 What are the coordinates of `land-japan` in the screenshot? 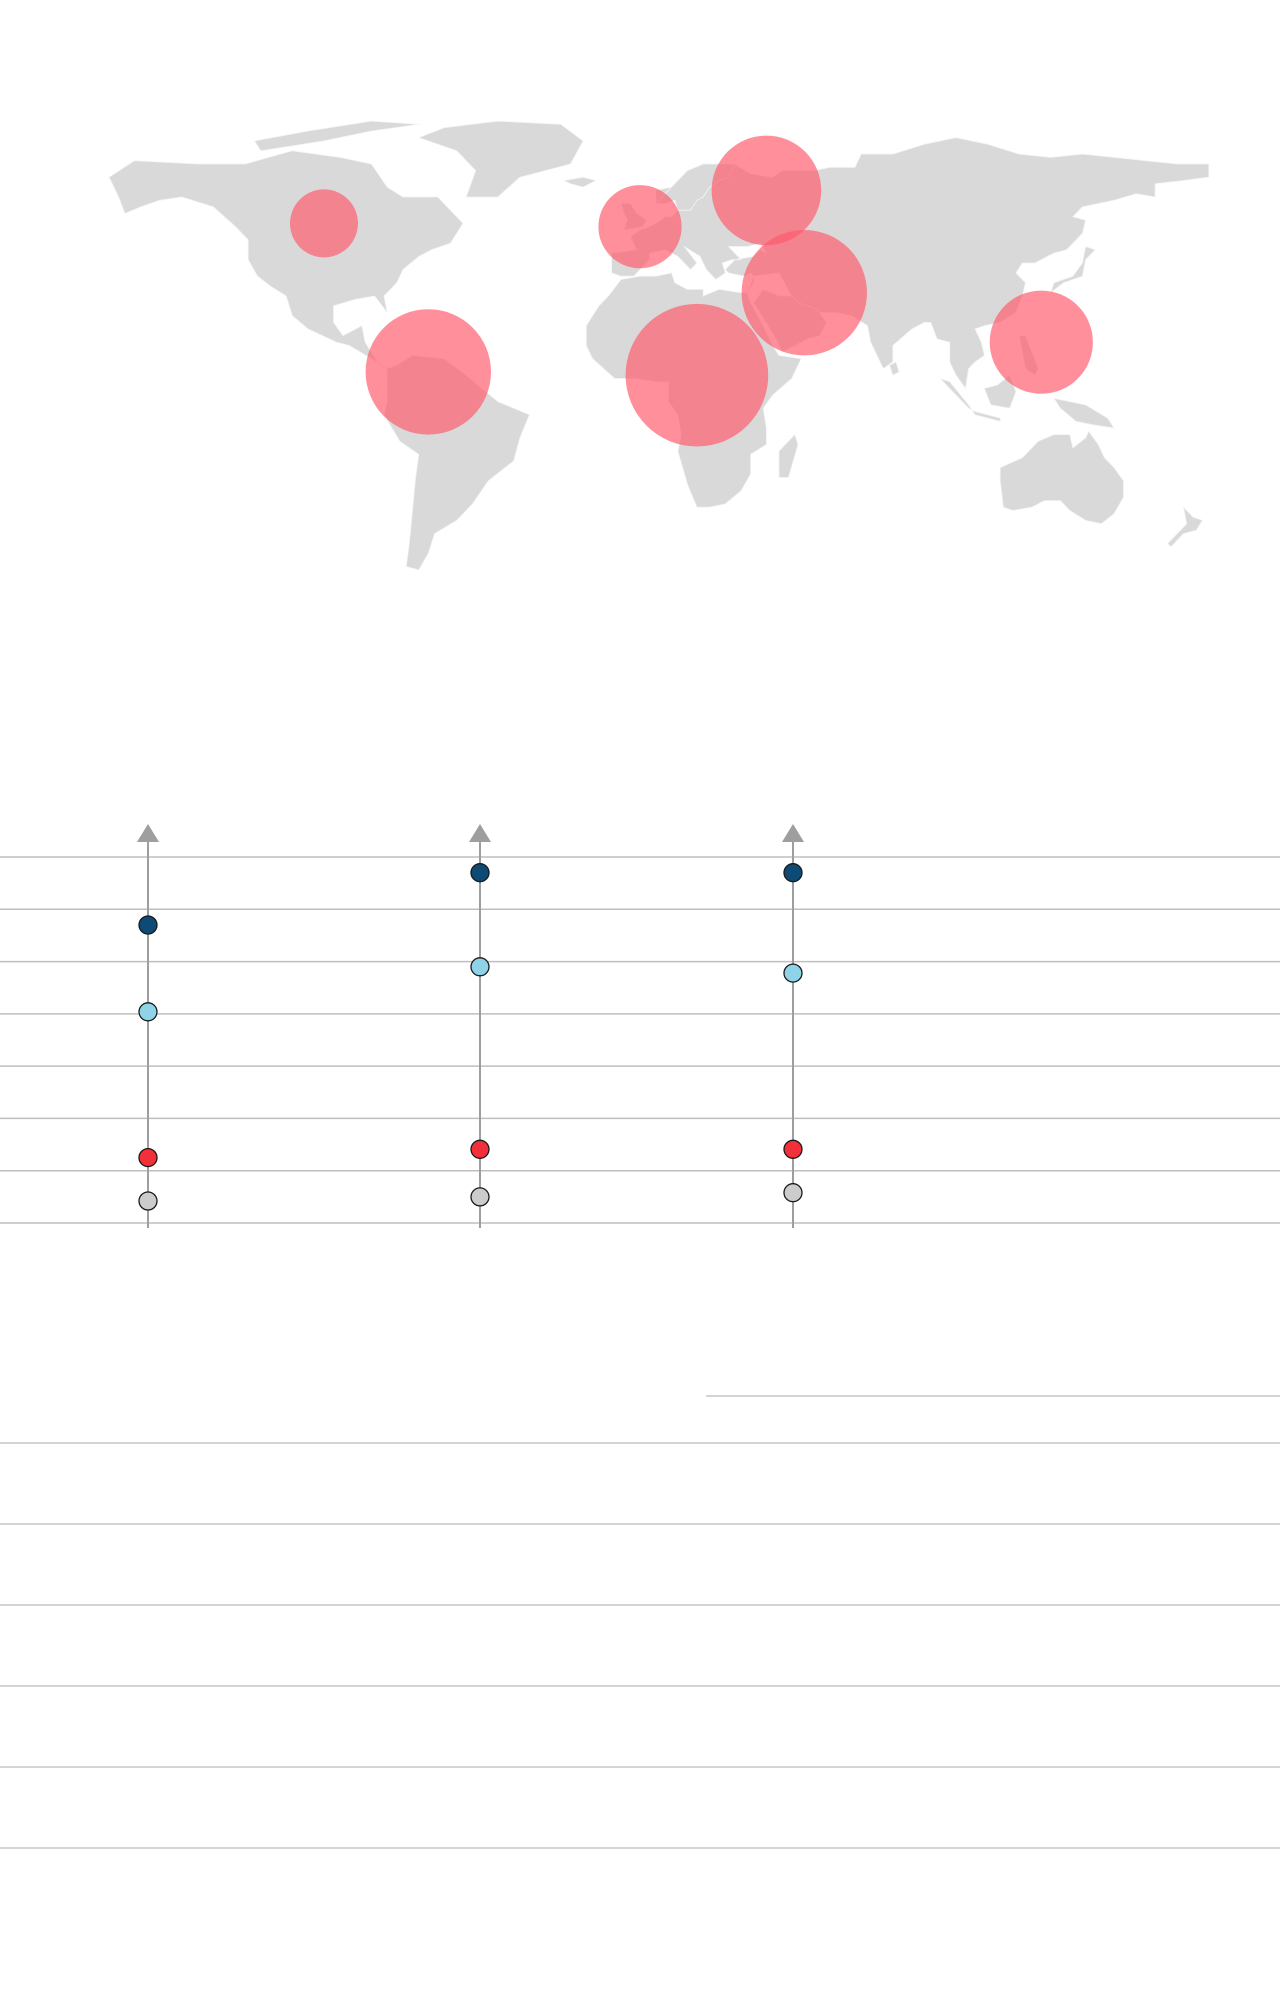 It's located at (1073, 270).